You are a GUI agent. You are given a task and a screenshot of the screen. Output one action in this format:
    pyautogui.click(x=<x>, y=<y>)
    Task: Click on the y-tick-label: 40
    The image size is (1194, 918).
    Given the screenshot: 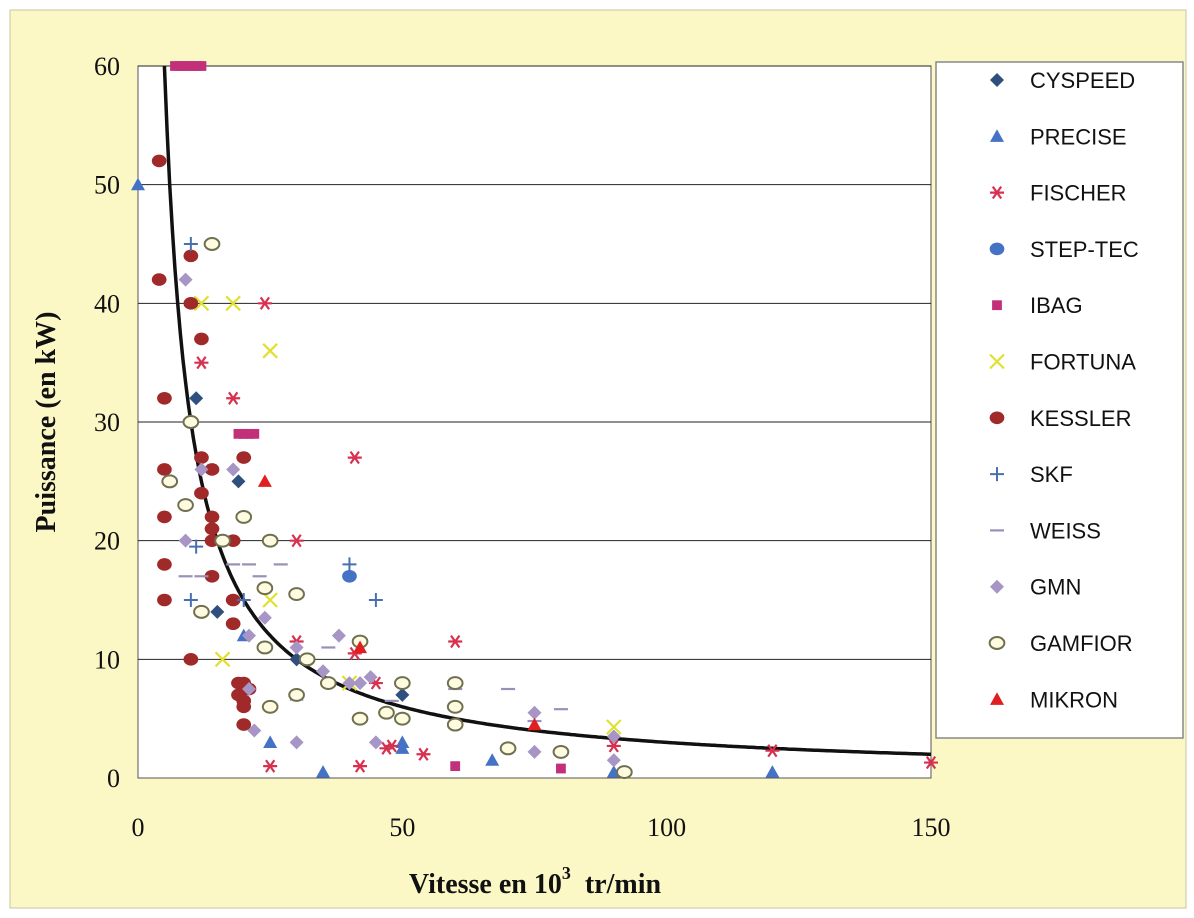 What is the action you would take?
    pyautogui.click(x=107, y=303)
    